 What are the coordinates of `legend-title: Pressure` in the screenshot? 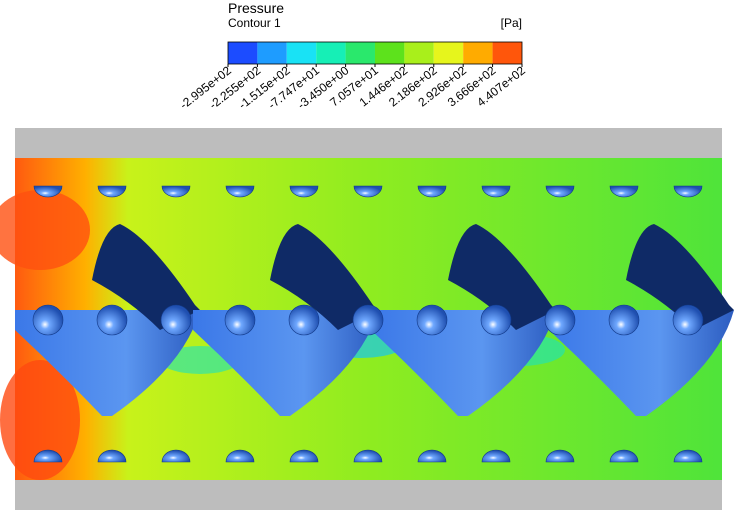 It's located at (256, 8).